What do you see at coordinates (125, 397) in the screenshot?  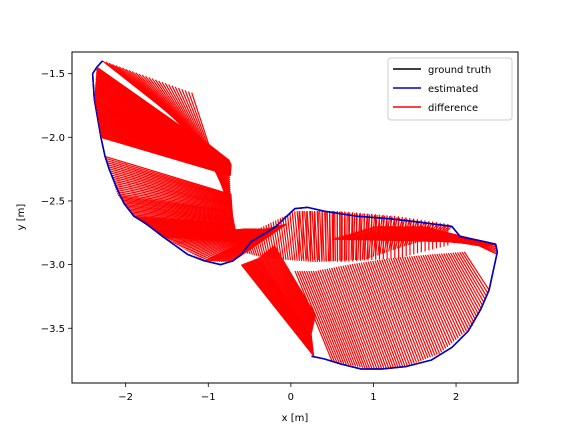 I see `x-tick-label: −2` at bounding box center [125, 397].